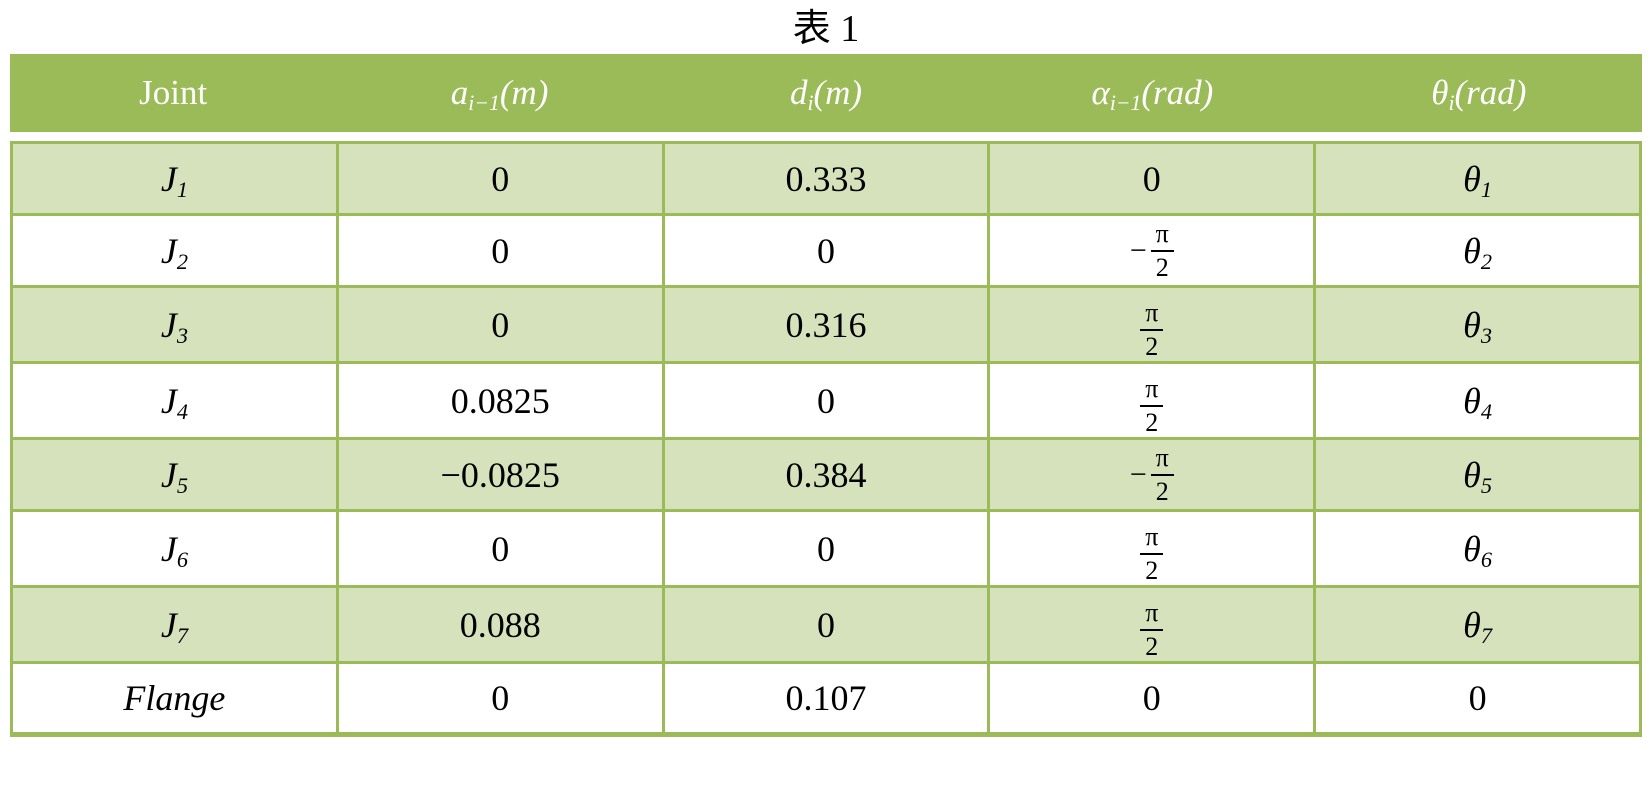  I want to click on table-cell: J4, so click(174, 400).